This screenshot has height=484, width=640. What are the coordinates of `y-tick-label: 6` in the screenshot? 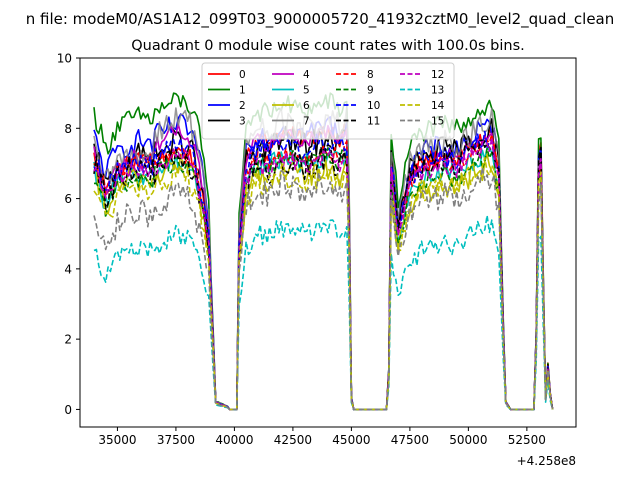 It's located at (68, 199).